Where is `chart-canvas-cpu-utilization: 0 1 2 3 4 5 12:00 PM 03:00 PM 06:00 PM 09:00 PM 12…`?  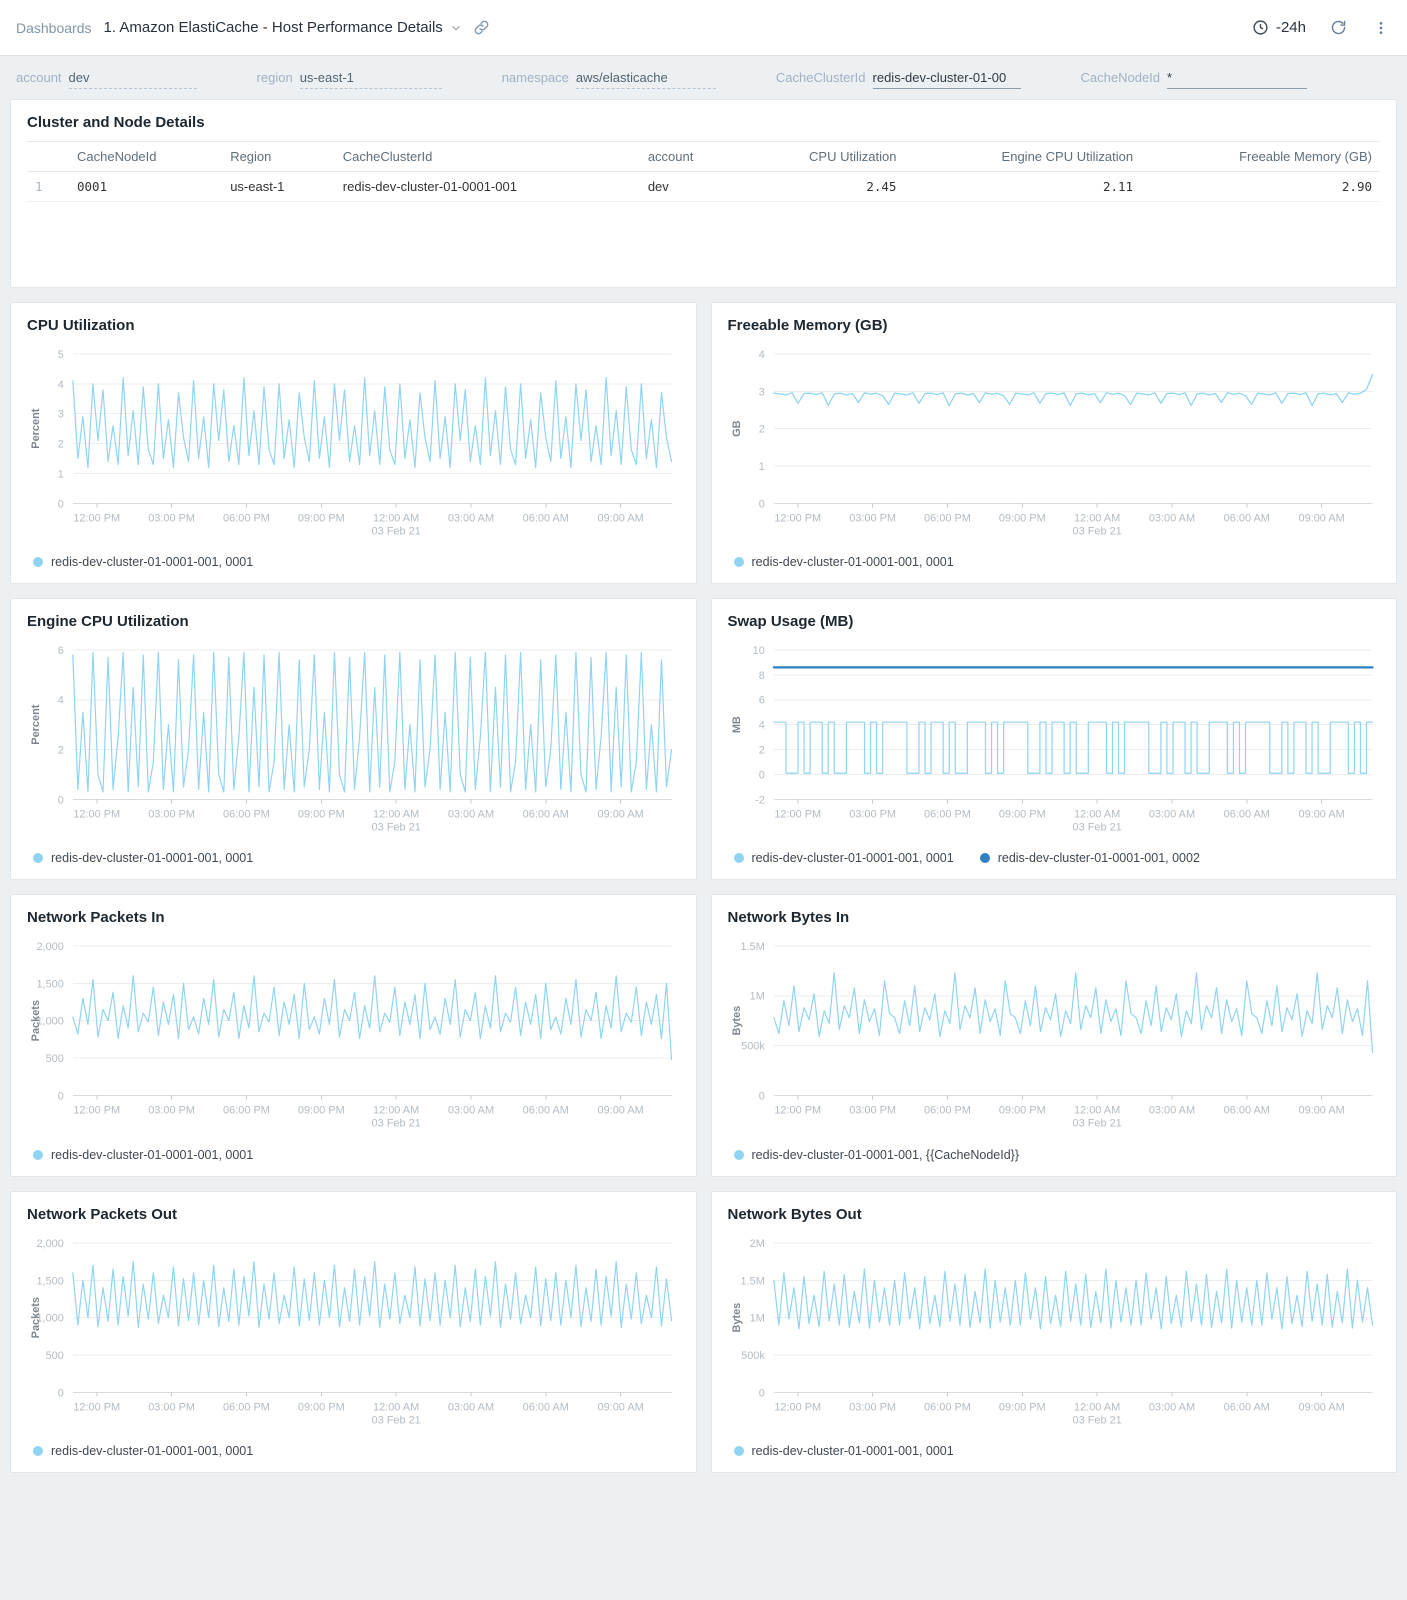
chart-canvas-cpu-utilization: 0 1 2 3 4 5 12:00 PM 03:00 PM 06:00 PM 09:00 PM 12… is located at coordinates (353, 445).